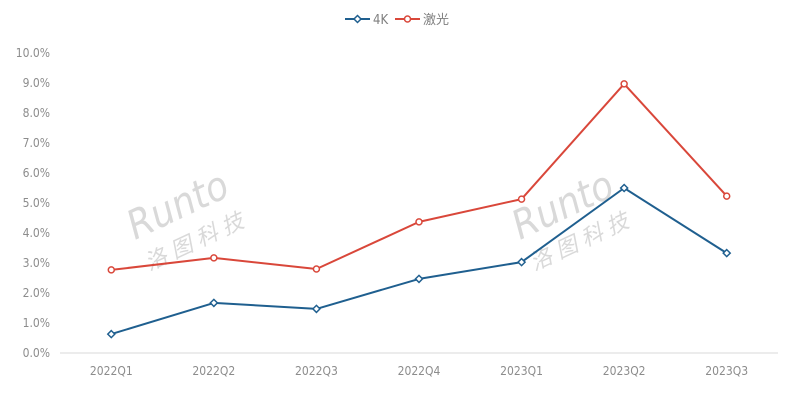 Image resolution: width=800 pixels, height=405 pixels. Describe the element at coordinates (36, 143) in the screenshot. I see `y-tick-label: 7.0%` at that location.